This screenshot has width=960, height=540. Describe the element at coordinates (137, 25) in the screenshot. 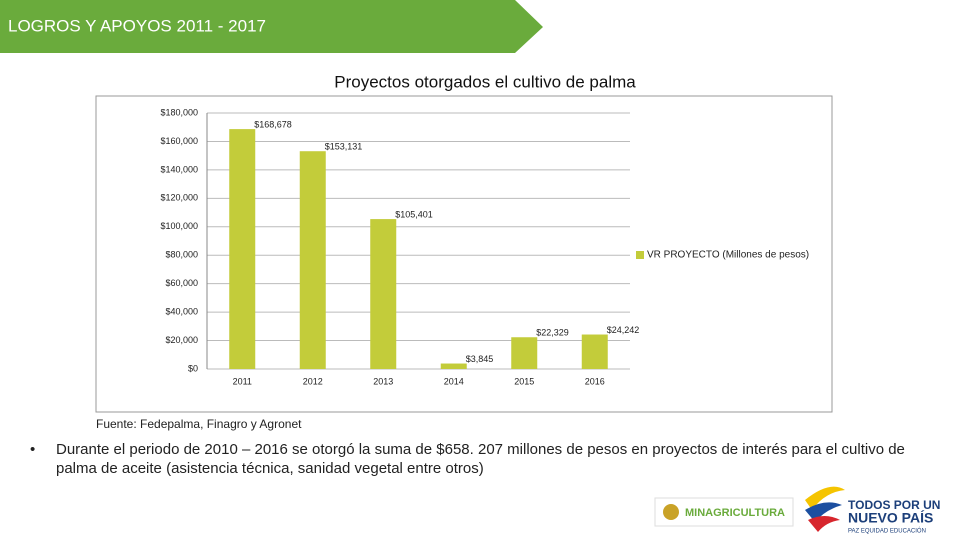

I see `header-title: LOGROS Y APOYOS 2011 - 2017` at that location.